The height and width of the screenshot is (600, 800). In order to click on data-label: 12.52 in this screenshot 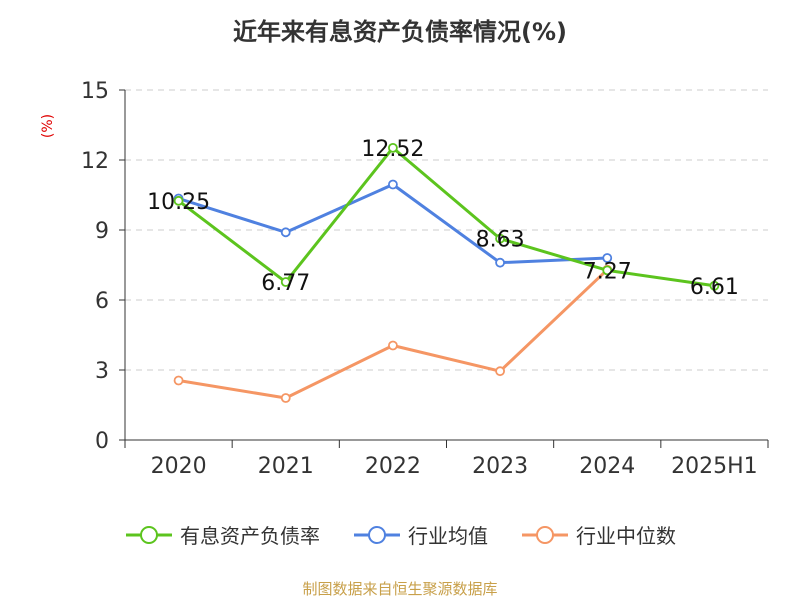, I will do `click(392, 149)`.